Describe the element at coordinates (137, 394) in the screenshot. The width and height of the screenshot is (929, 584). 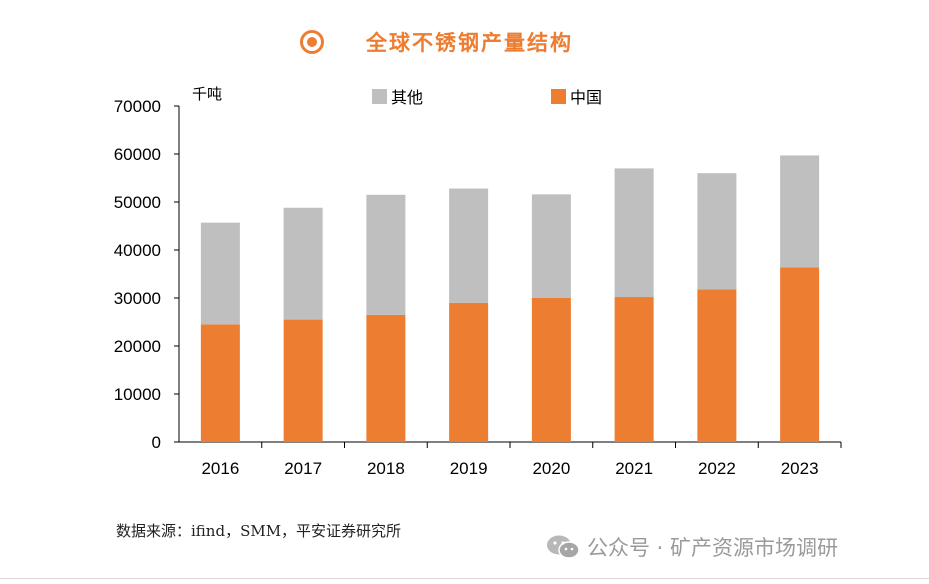
I see `y-tick-label: 10000` at that location.